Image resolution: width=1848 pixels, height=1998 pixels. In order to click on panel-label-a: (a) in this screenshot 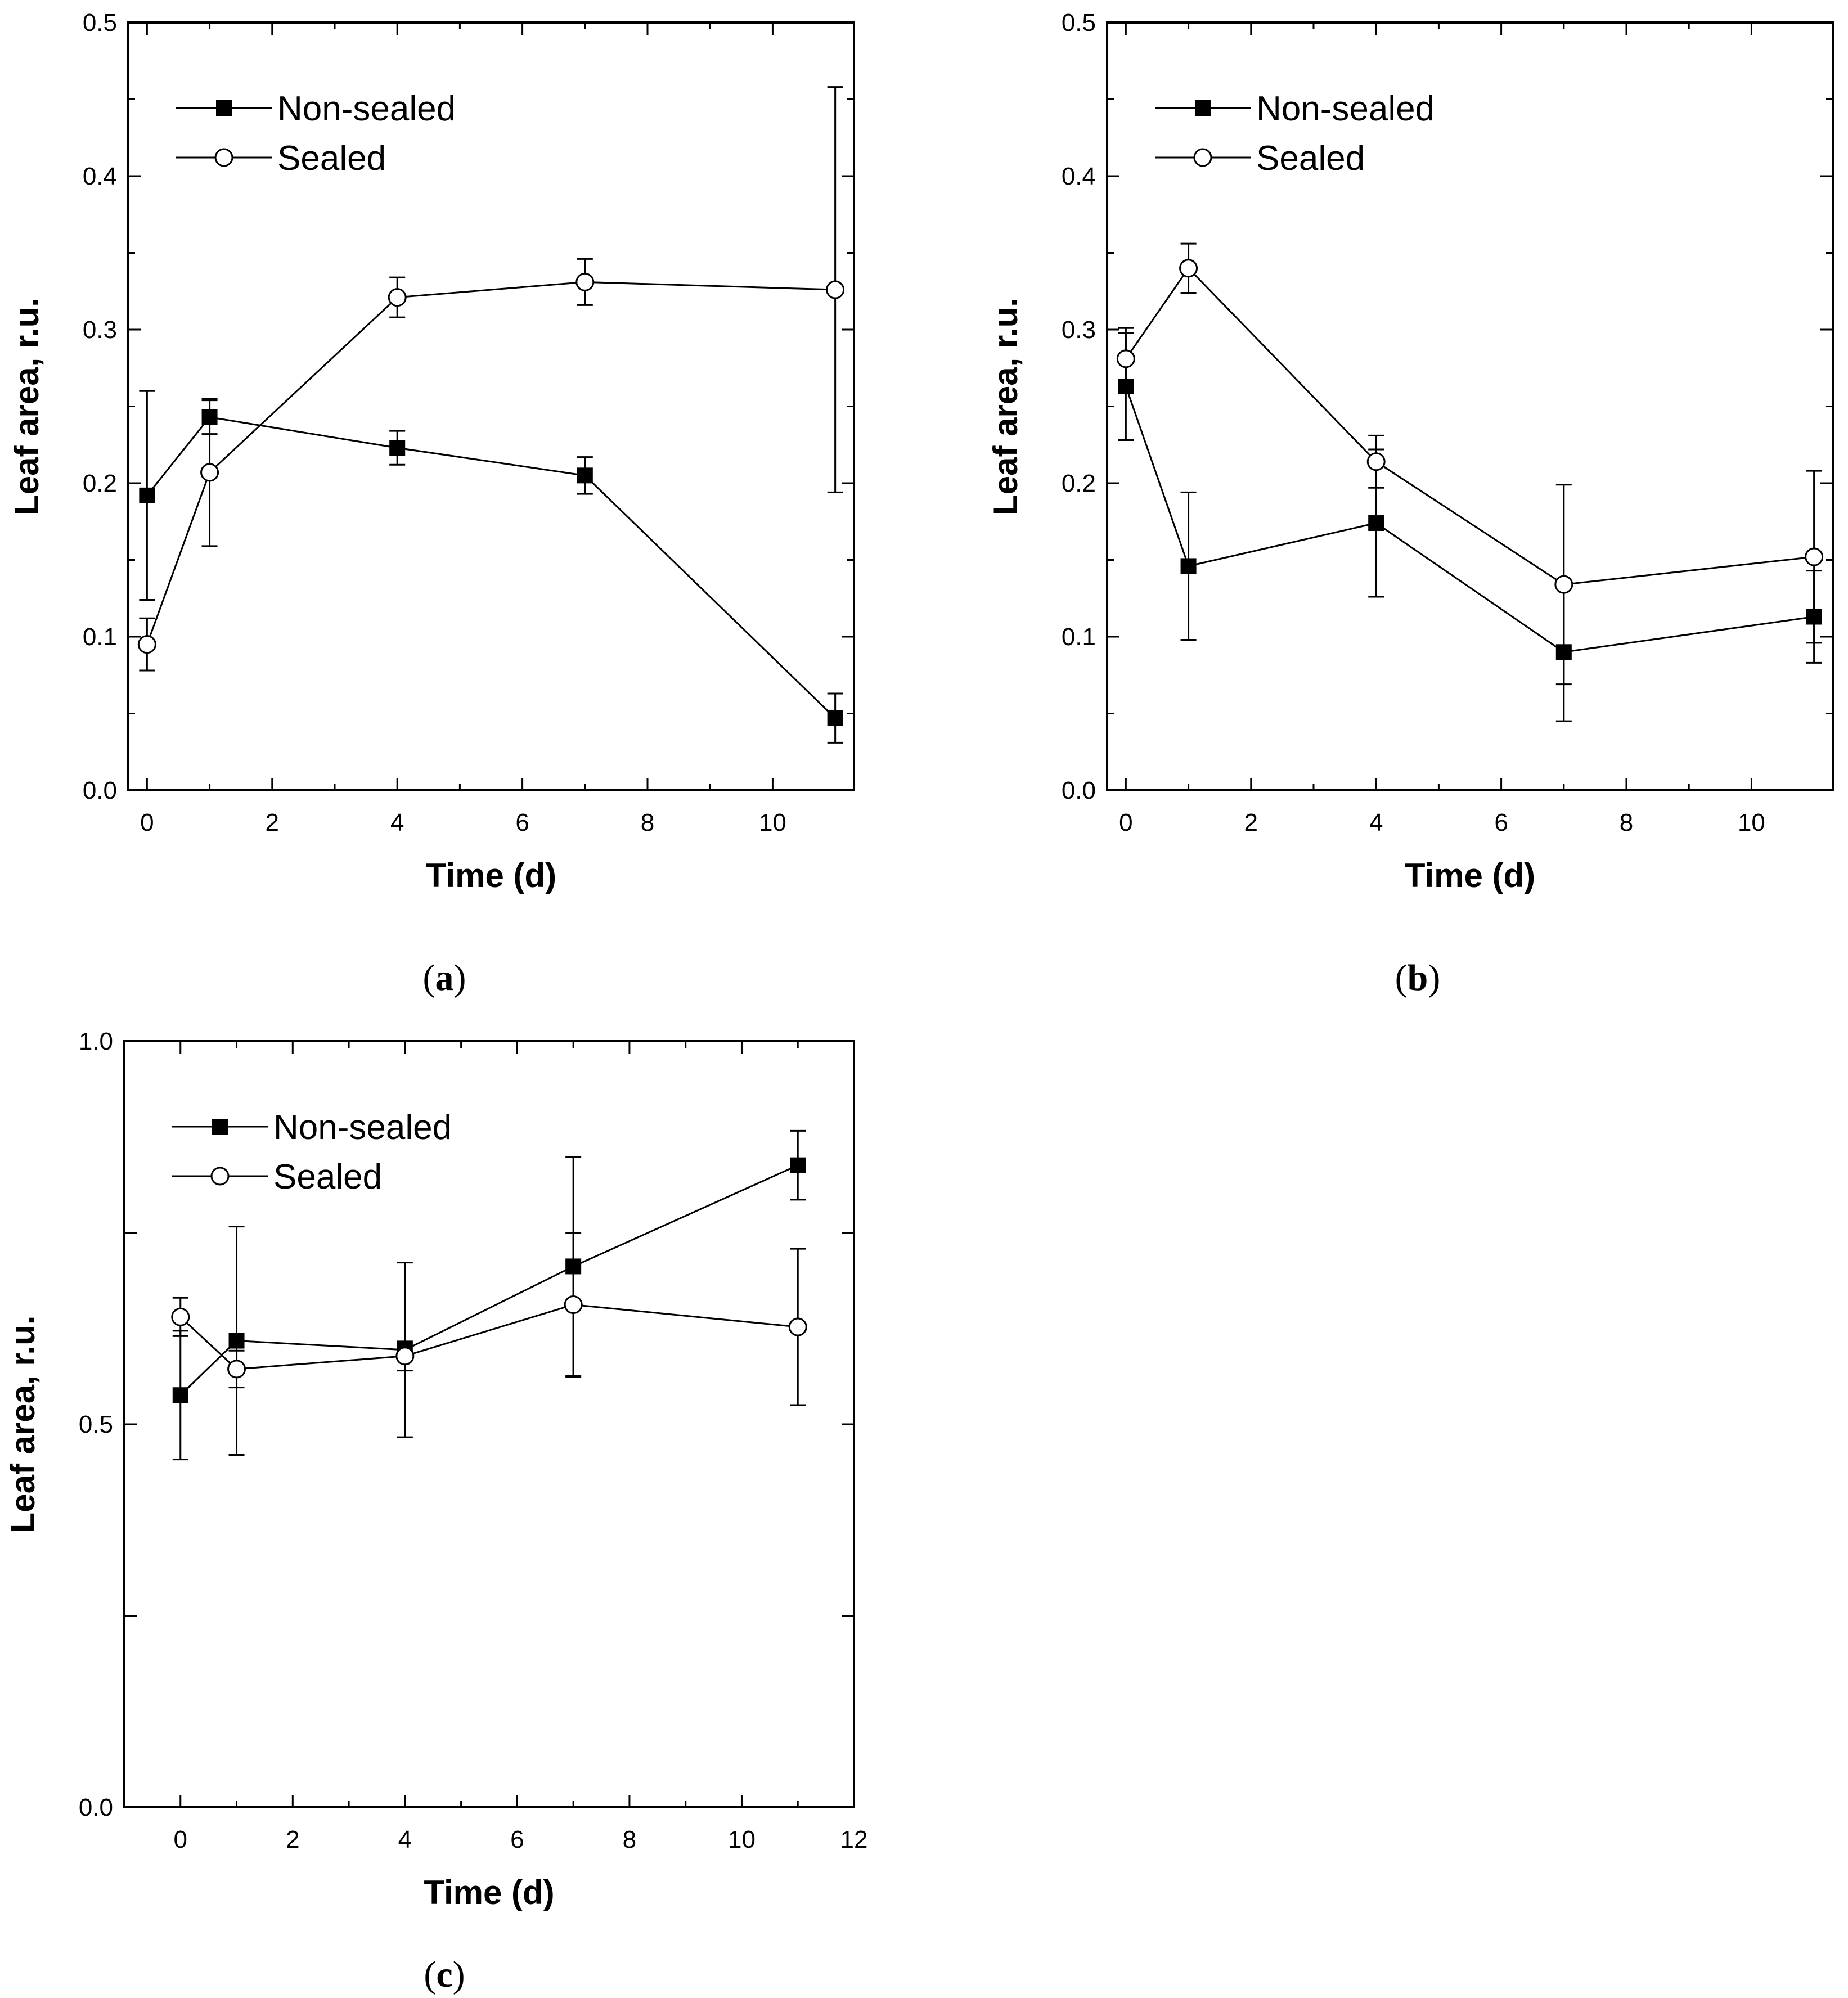, I will do `click(444, 977)`.